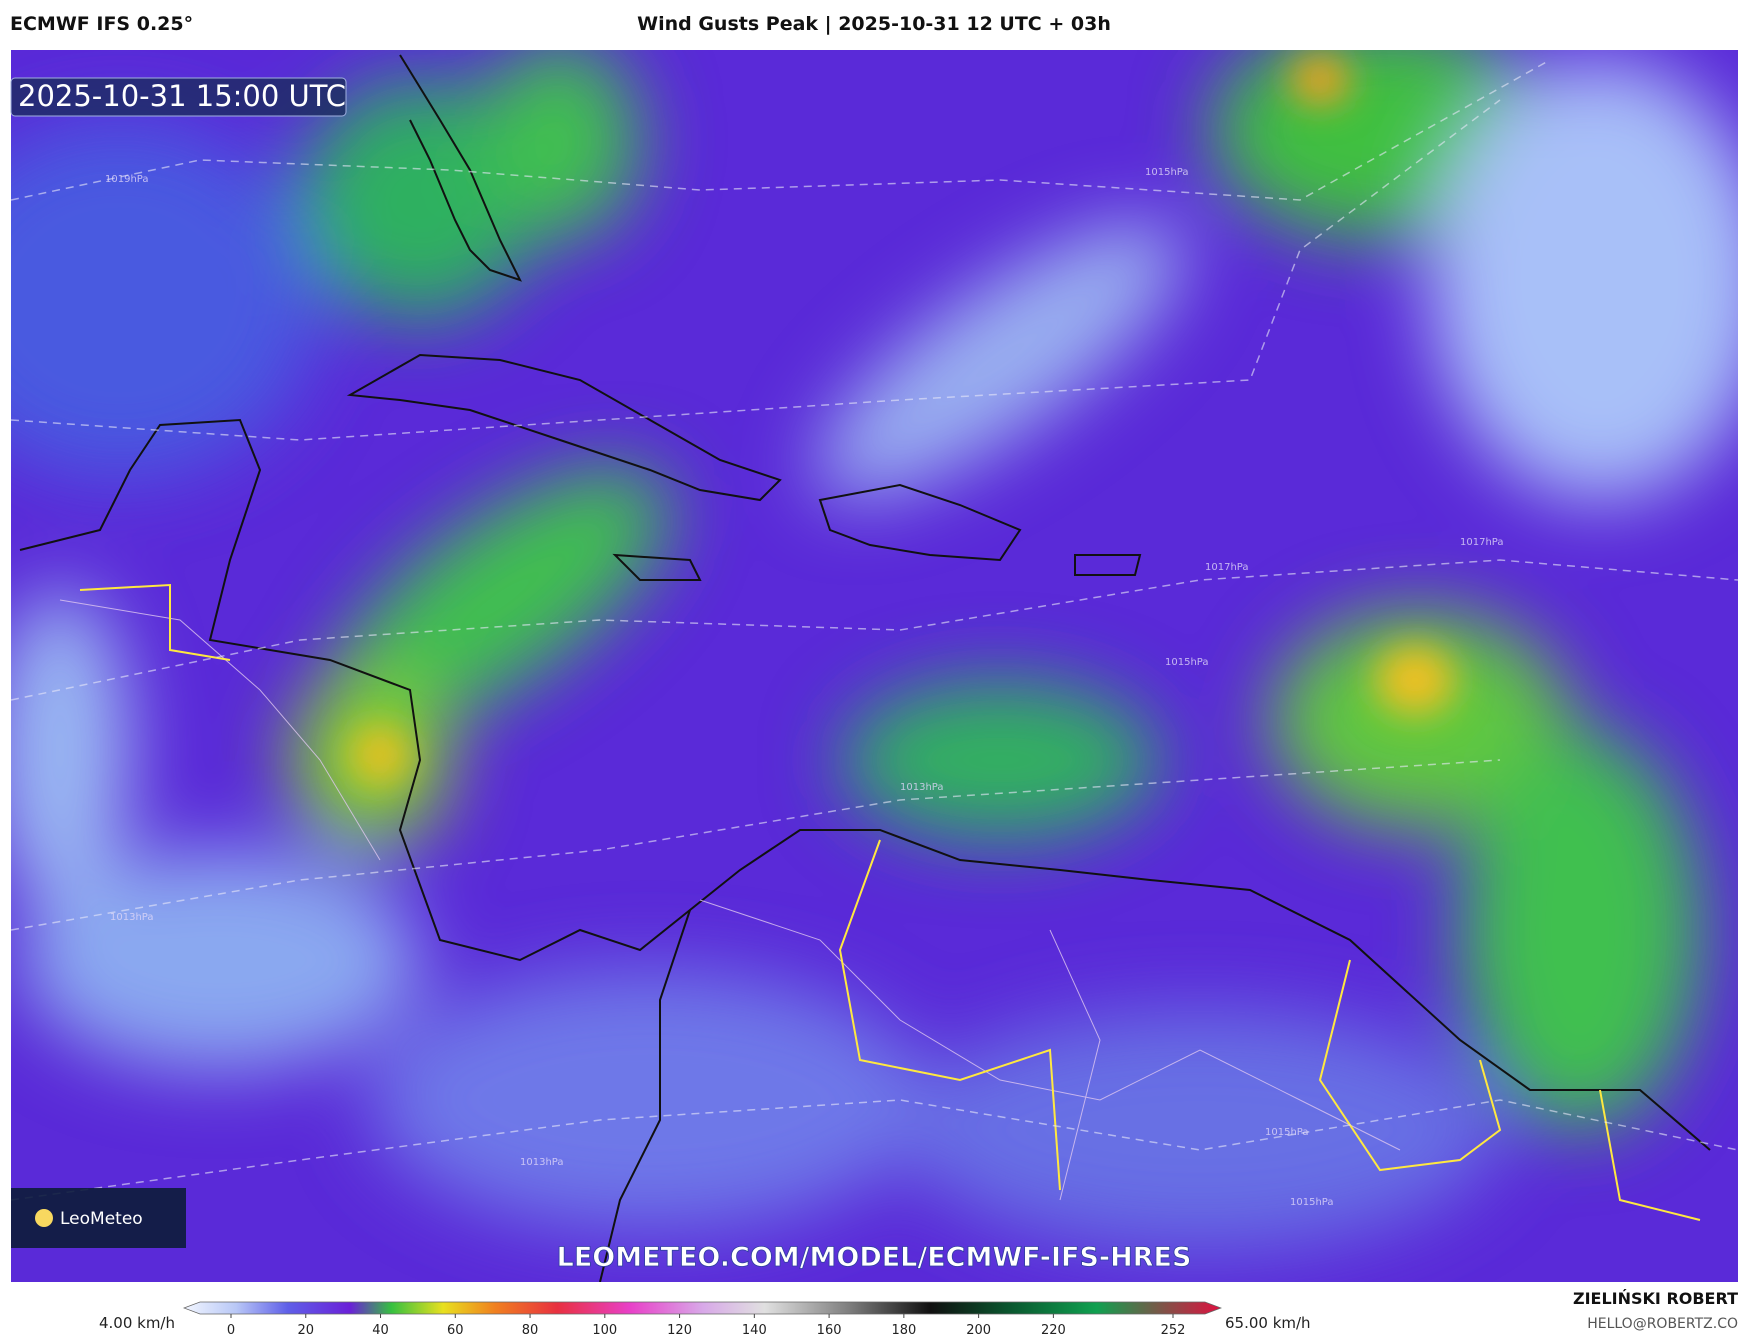 The image size is (1749, 1337). I want to click on valid-time: 2025-10-31 15:00 UTC, so click(182, 96).